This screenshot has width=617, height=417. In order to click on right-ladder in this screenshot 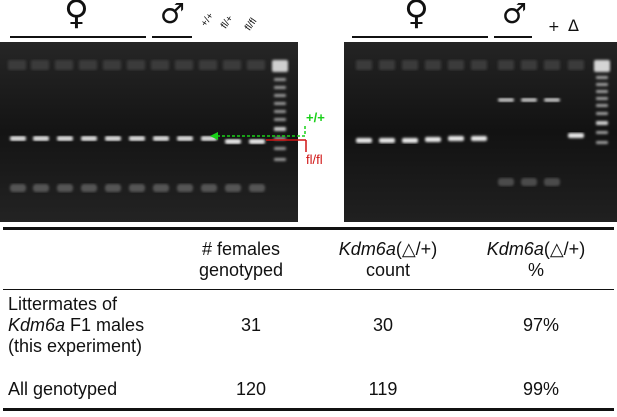, I will do `click(602, 102)`.